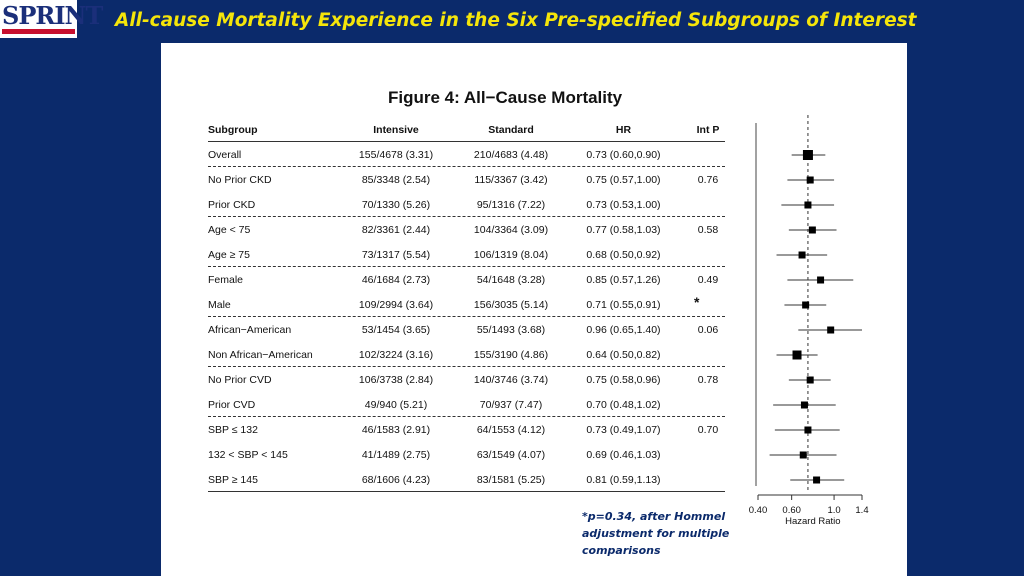 The height and width of the screenshot is (576, 1024). Describe the element at coordinates (396, 130) in the screenshot. I see `header-intensive: Intensive` at that location.